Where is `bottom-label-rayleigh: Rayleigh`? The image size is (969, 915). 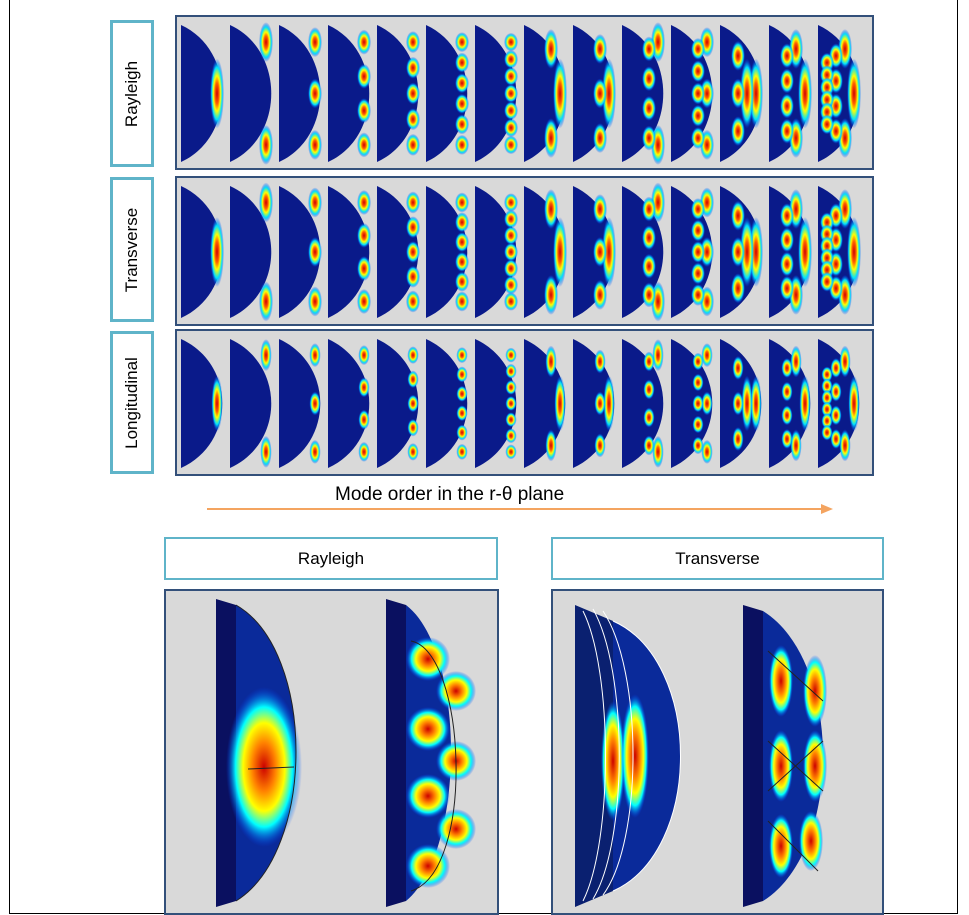 bottom-label-rayleigh: Rayleigh is located at coordinates (331, 558).